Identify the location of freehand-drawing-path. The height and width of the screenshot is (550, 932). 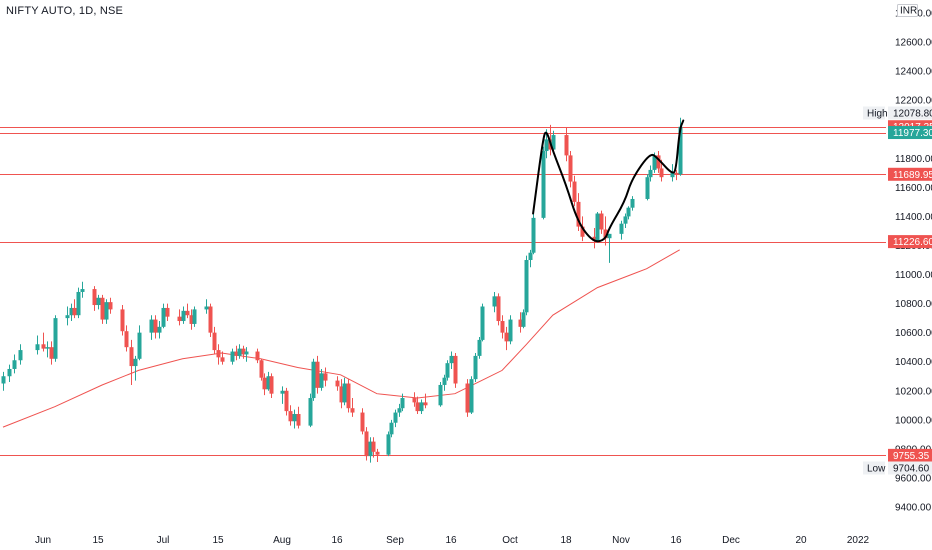
(608, 181).